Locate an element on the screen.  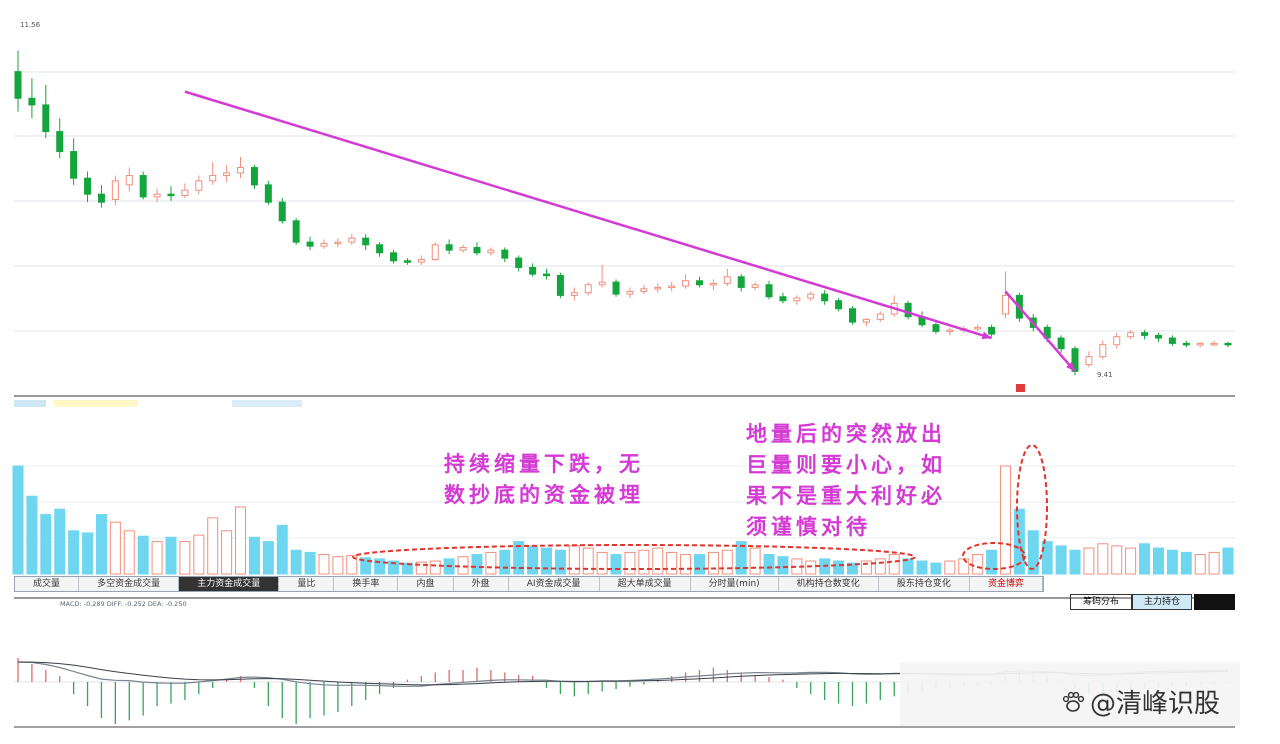
price-legend-chip is located at coordinates (96, 403).